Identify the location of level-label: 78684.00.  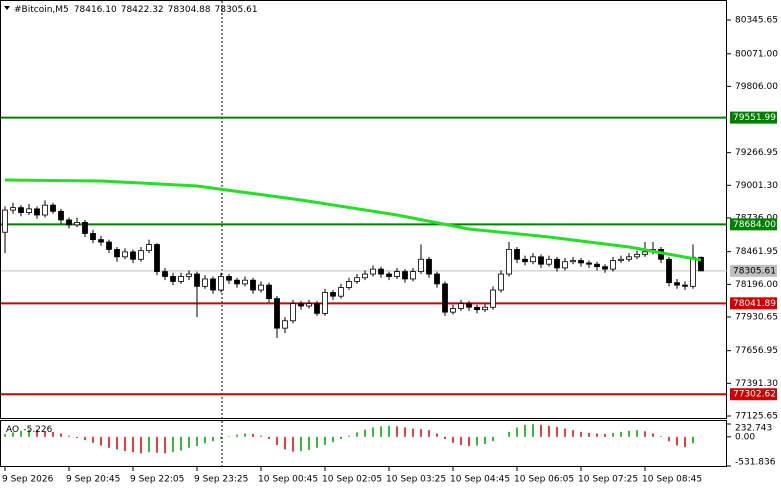
(754, 225).